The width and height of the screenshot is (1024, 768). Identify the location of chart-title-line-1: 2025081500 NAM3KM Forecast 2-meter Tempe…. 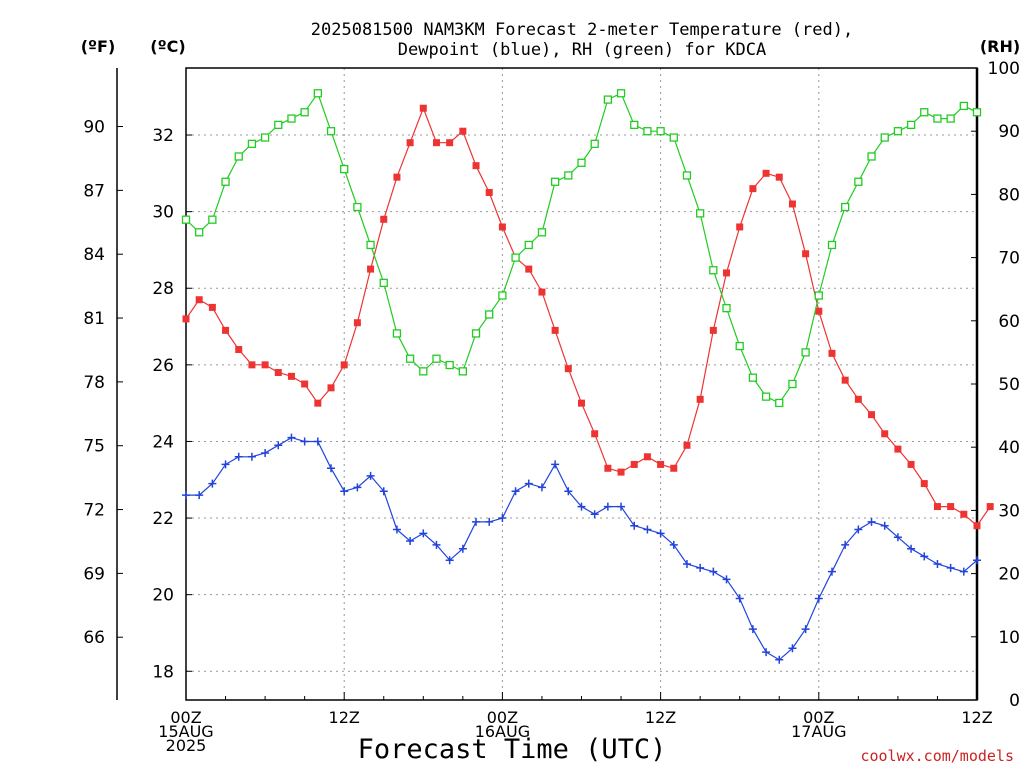
(582, 30).